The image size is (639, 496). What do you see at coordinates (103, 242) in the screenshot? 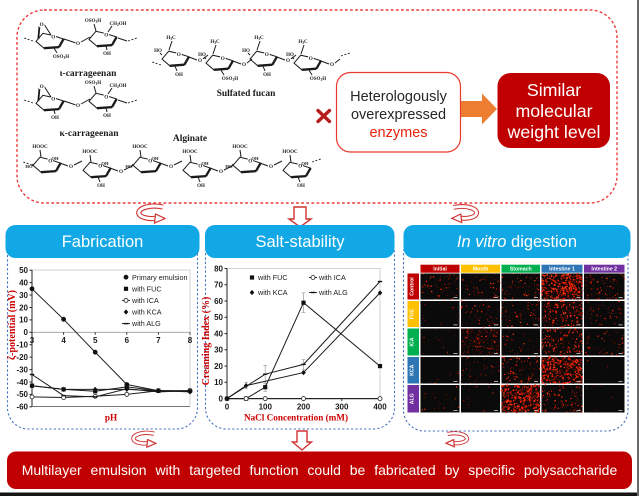
I see `svg-text: Fabrication` at bounding box center [103, 242].